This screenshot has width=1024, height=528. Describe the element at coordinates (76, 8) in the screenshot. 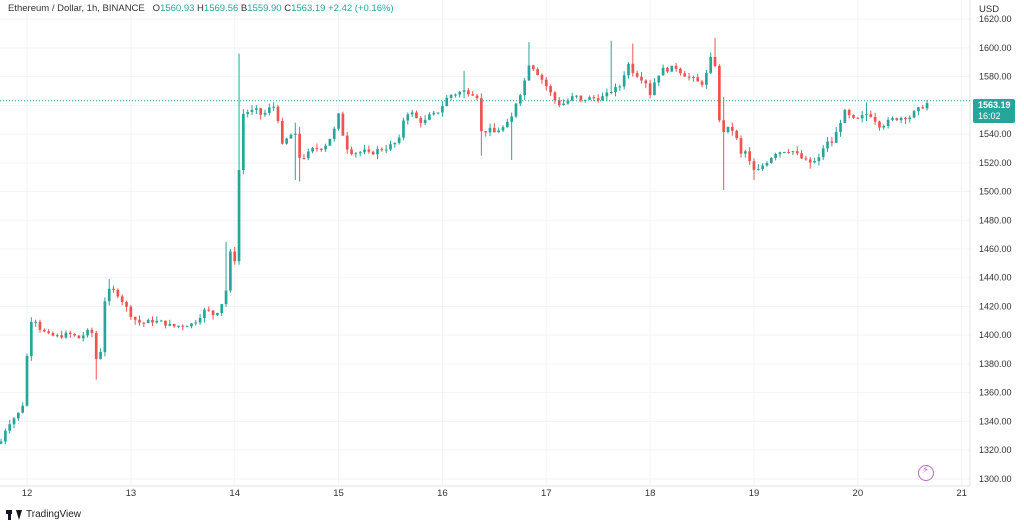

I see `symbol-label: Ethereum / Dollar, 1h, BINANCE` at that location.